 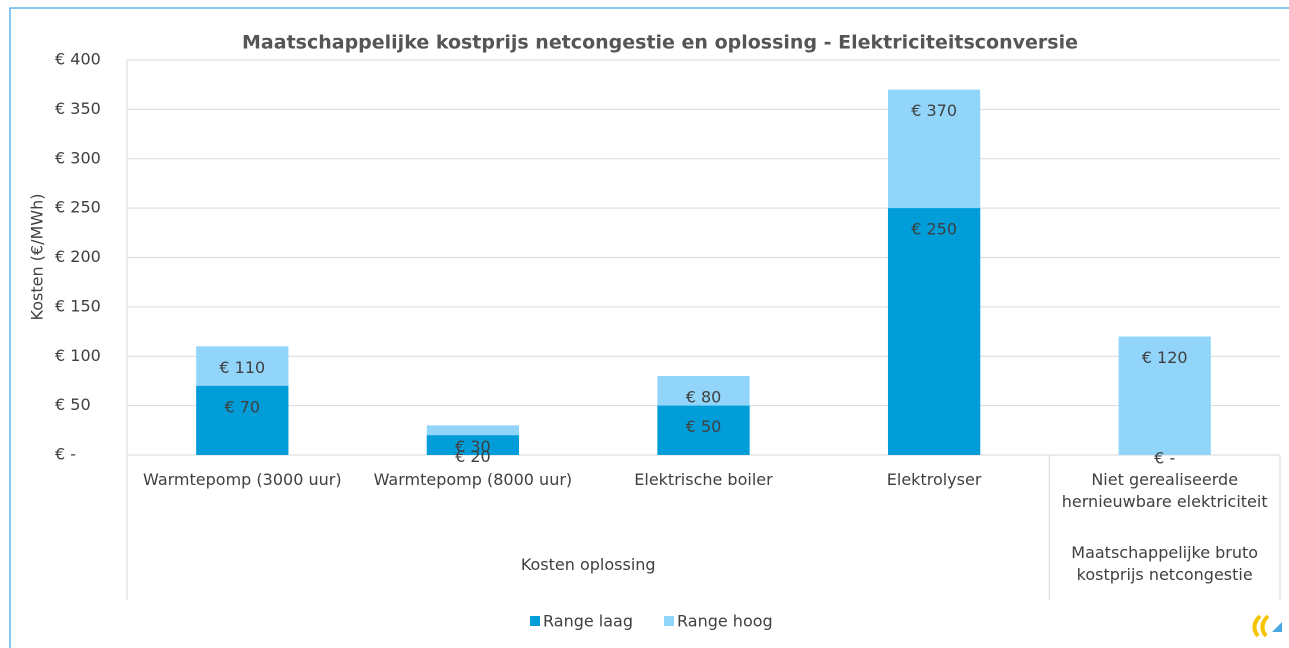 I want to click on data-label: € 370, so click(x=934, y=110).